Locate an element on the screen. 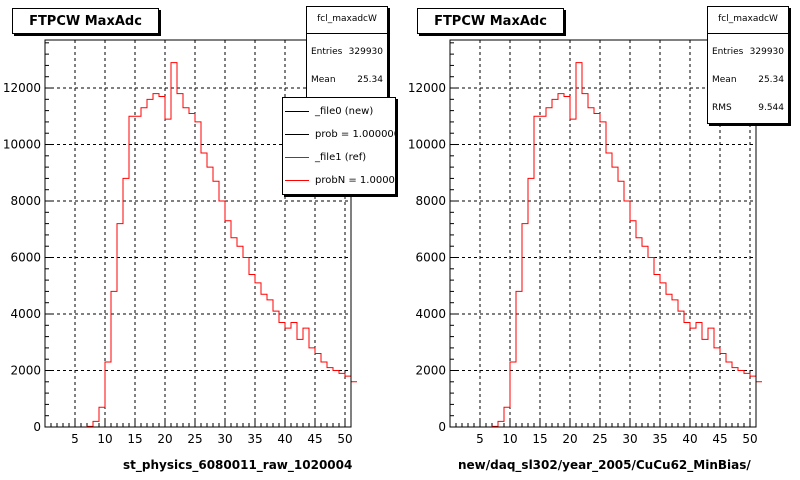 Image resolution: width=800 pixels, height=480 pixels. legend-item-probn: probN = 1.000000 is located at coordinates (340, 180).